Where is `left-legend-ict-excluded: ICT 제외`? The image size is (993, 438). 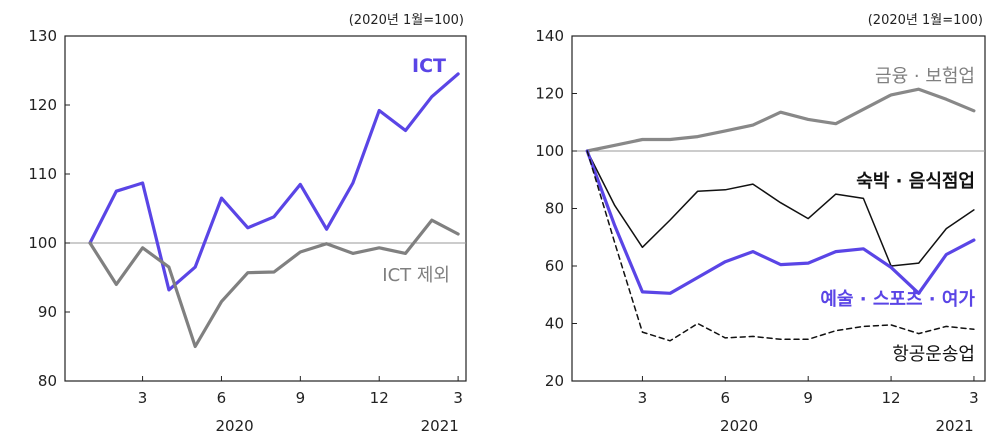 left-legend-ict-excluded: ICT 제외 is located at coordinates (416, 275).